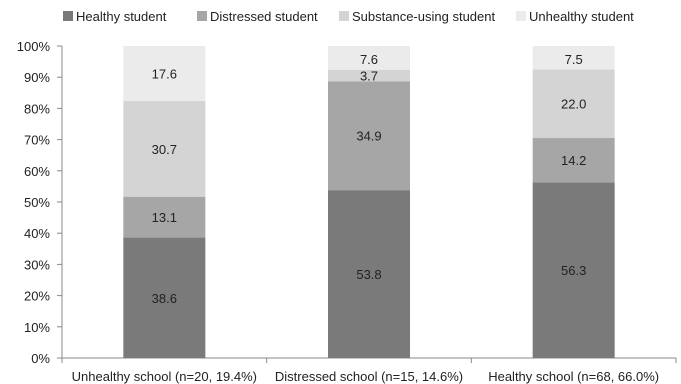 The width and height of the screenshot is (681, 384). I want to click on data-label: 3.7, so click(369, 75).